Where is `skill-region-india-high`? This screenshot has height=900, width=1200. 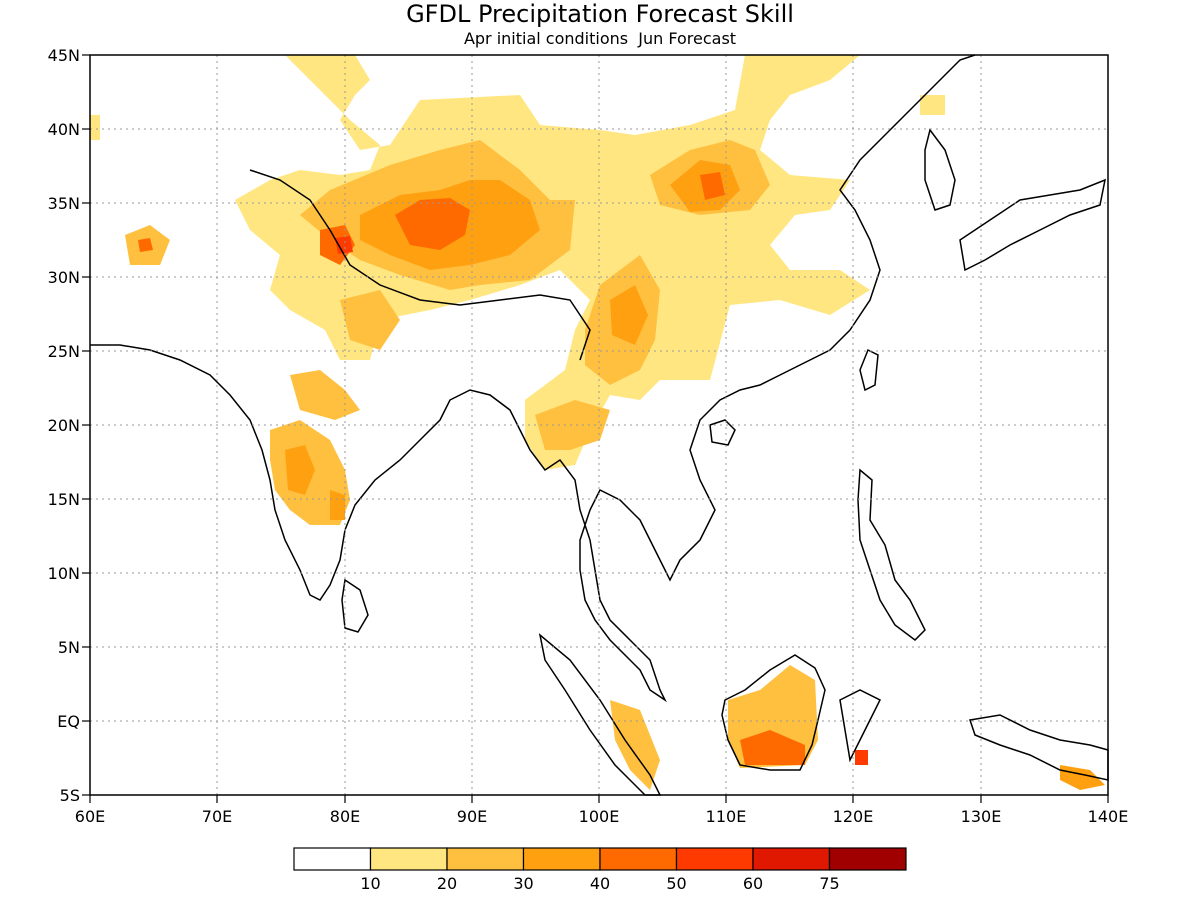 skill-region-india-high is located at coordinates (315, 482).